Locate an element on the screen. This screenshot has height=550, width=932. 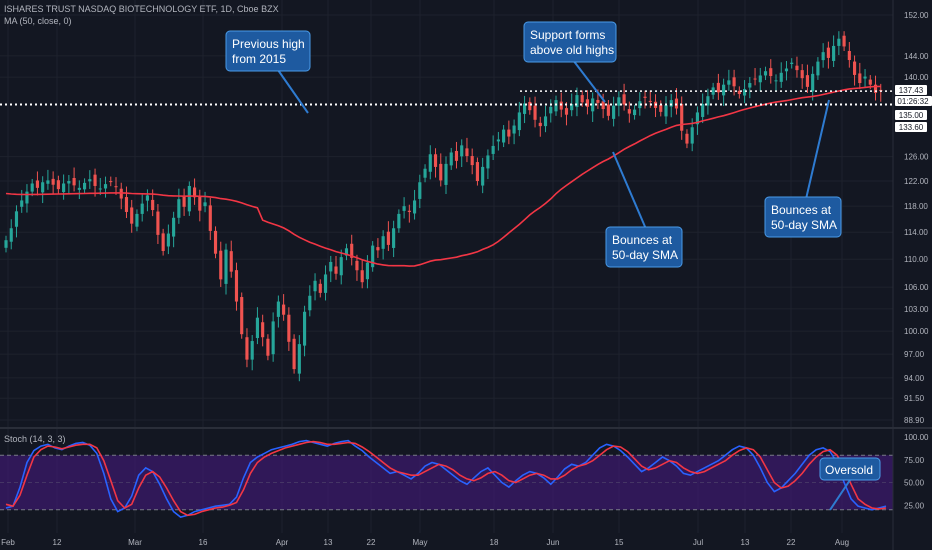
last-price-tag: 137.43 01:26:32 is located at coordinates (913, 95).